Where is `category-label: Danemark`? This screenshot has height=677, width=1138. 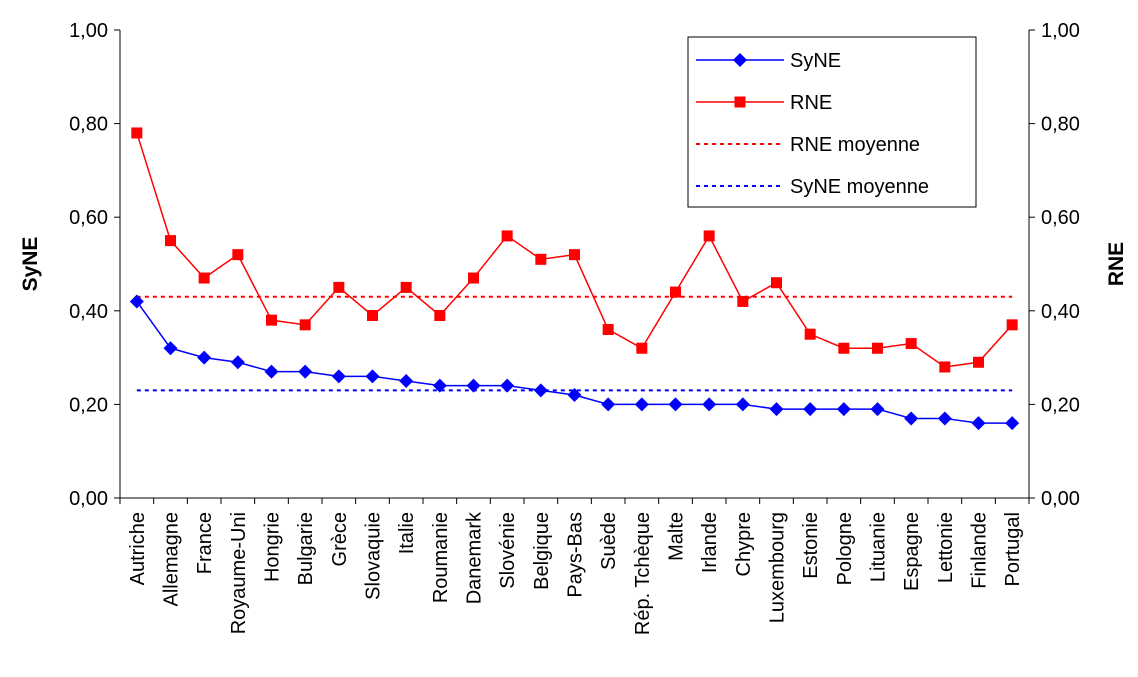 category-label: Danemark is located at coordinates (475, 557).